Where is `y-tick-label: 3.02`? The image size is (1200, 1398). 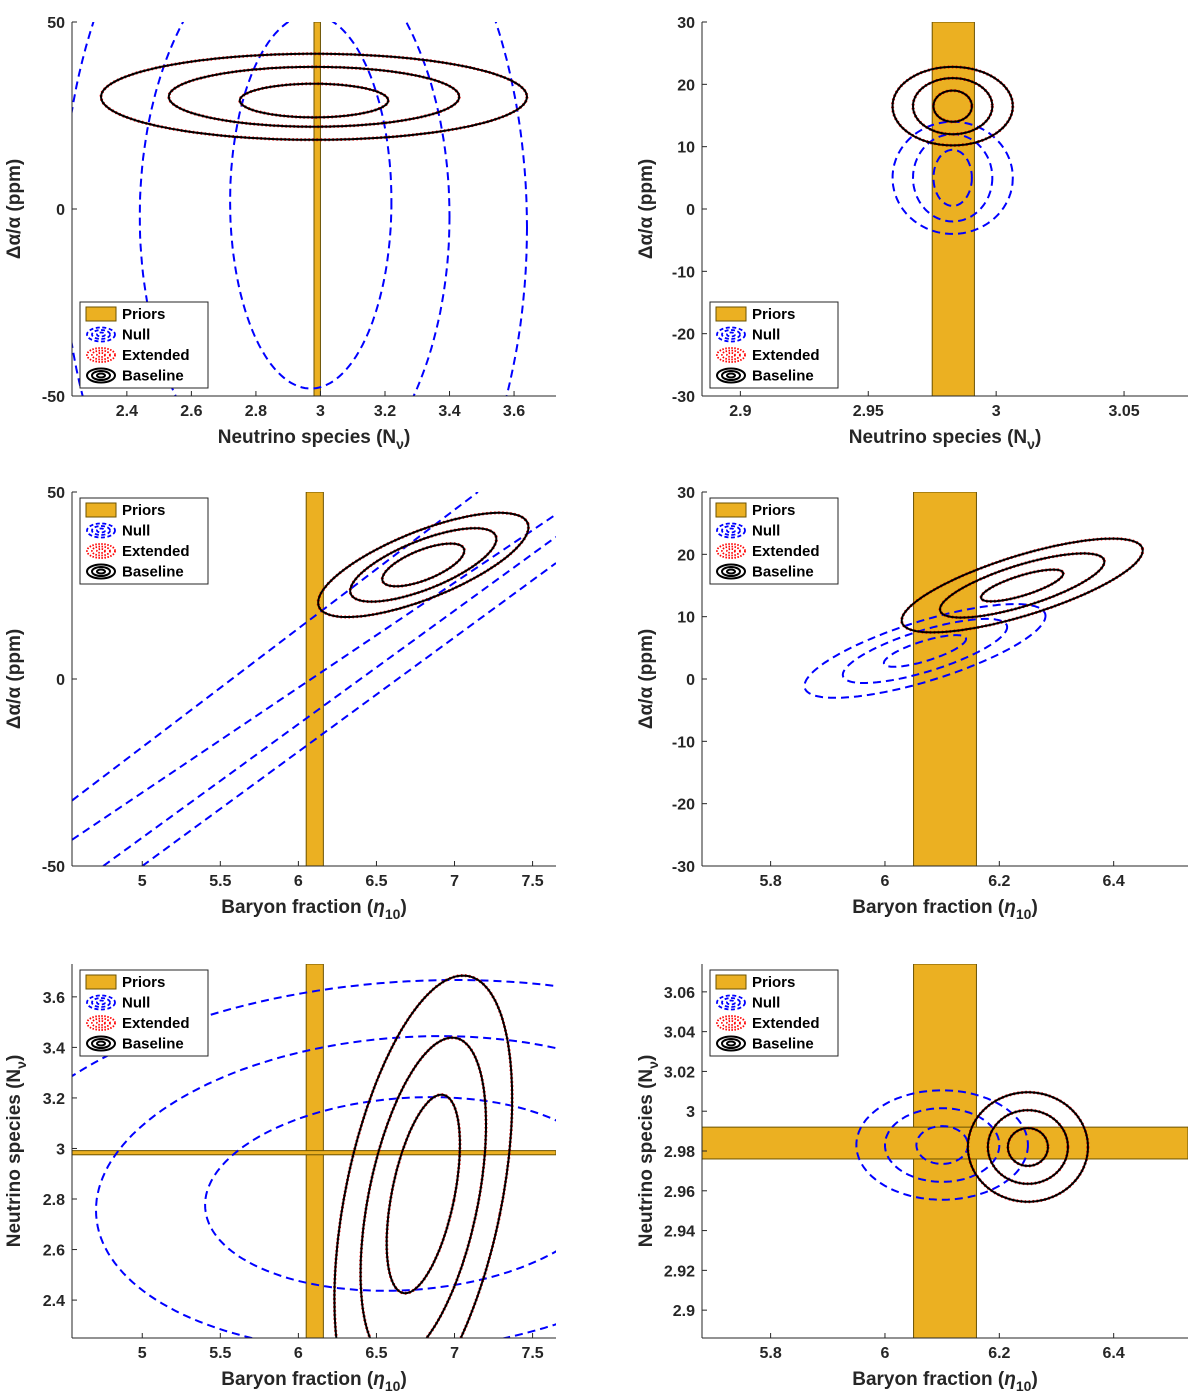 y-tick-label: 3.02 is located at coordinates (679, 1072).